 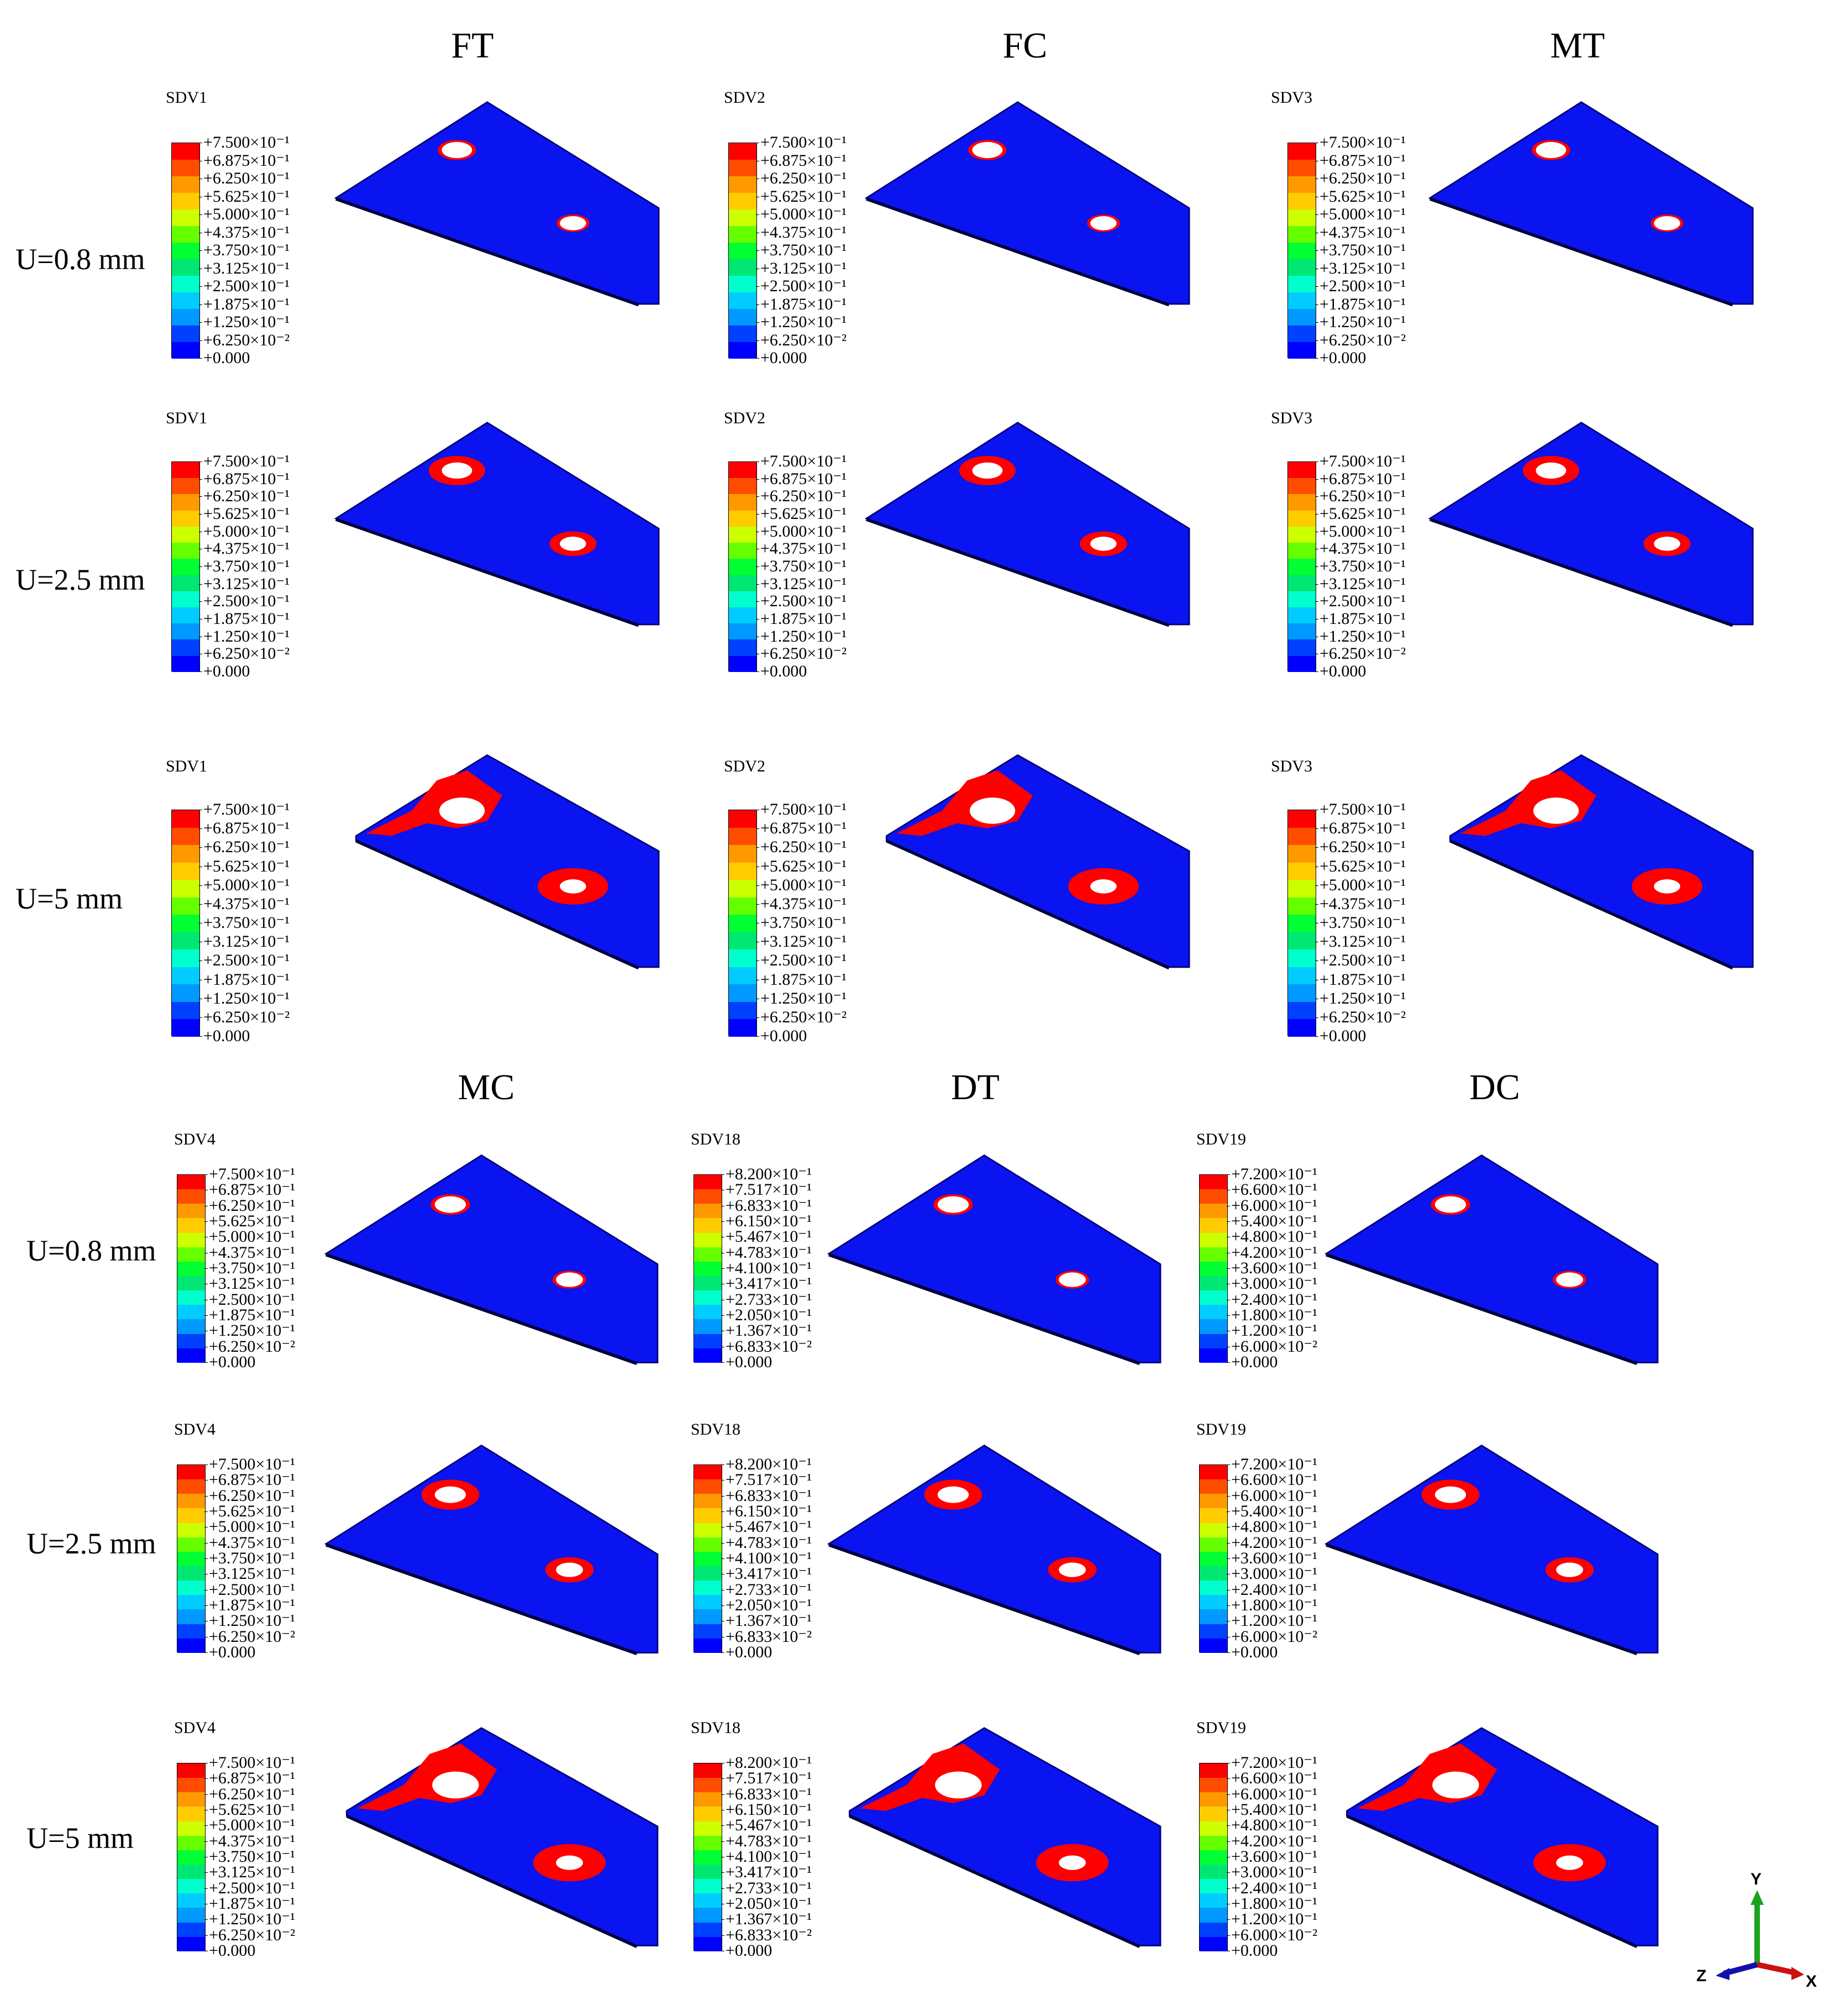 What do you see at coordinates (781, 358) in the screenshot?
I see `colorbar-tick-label: +0.000` at bounding box center [781, 358].